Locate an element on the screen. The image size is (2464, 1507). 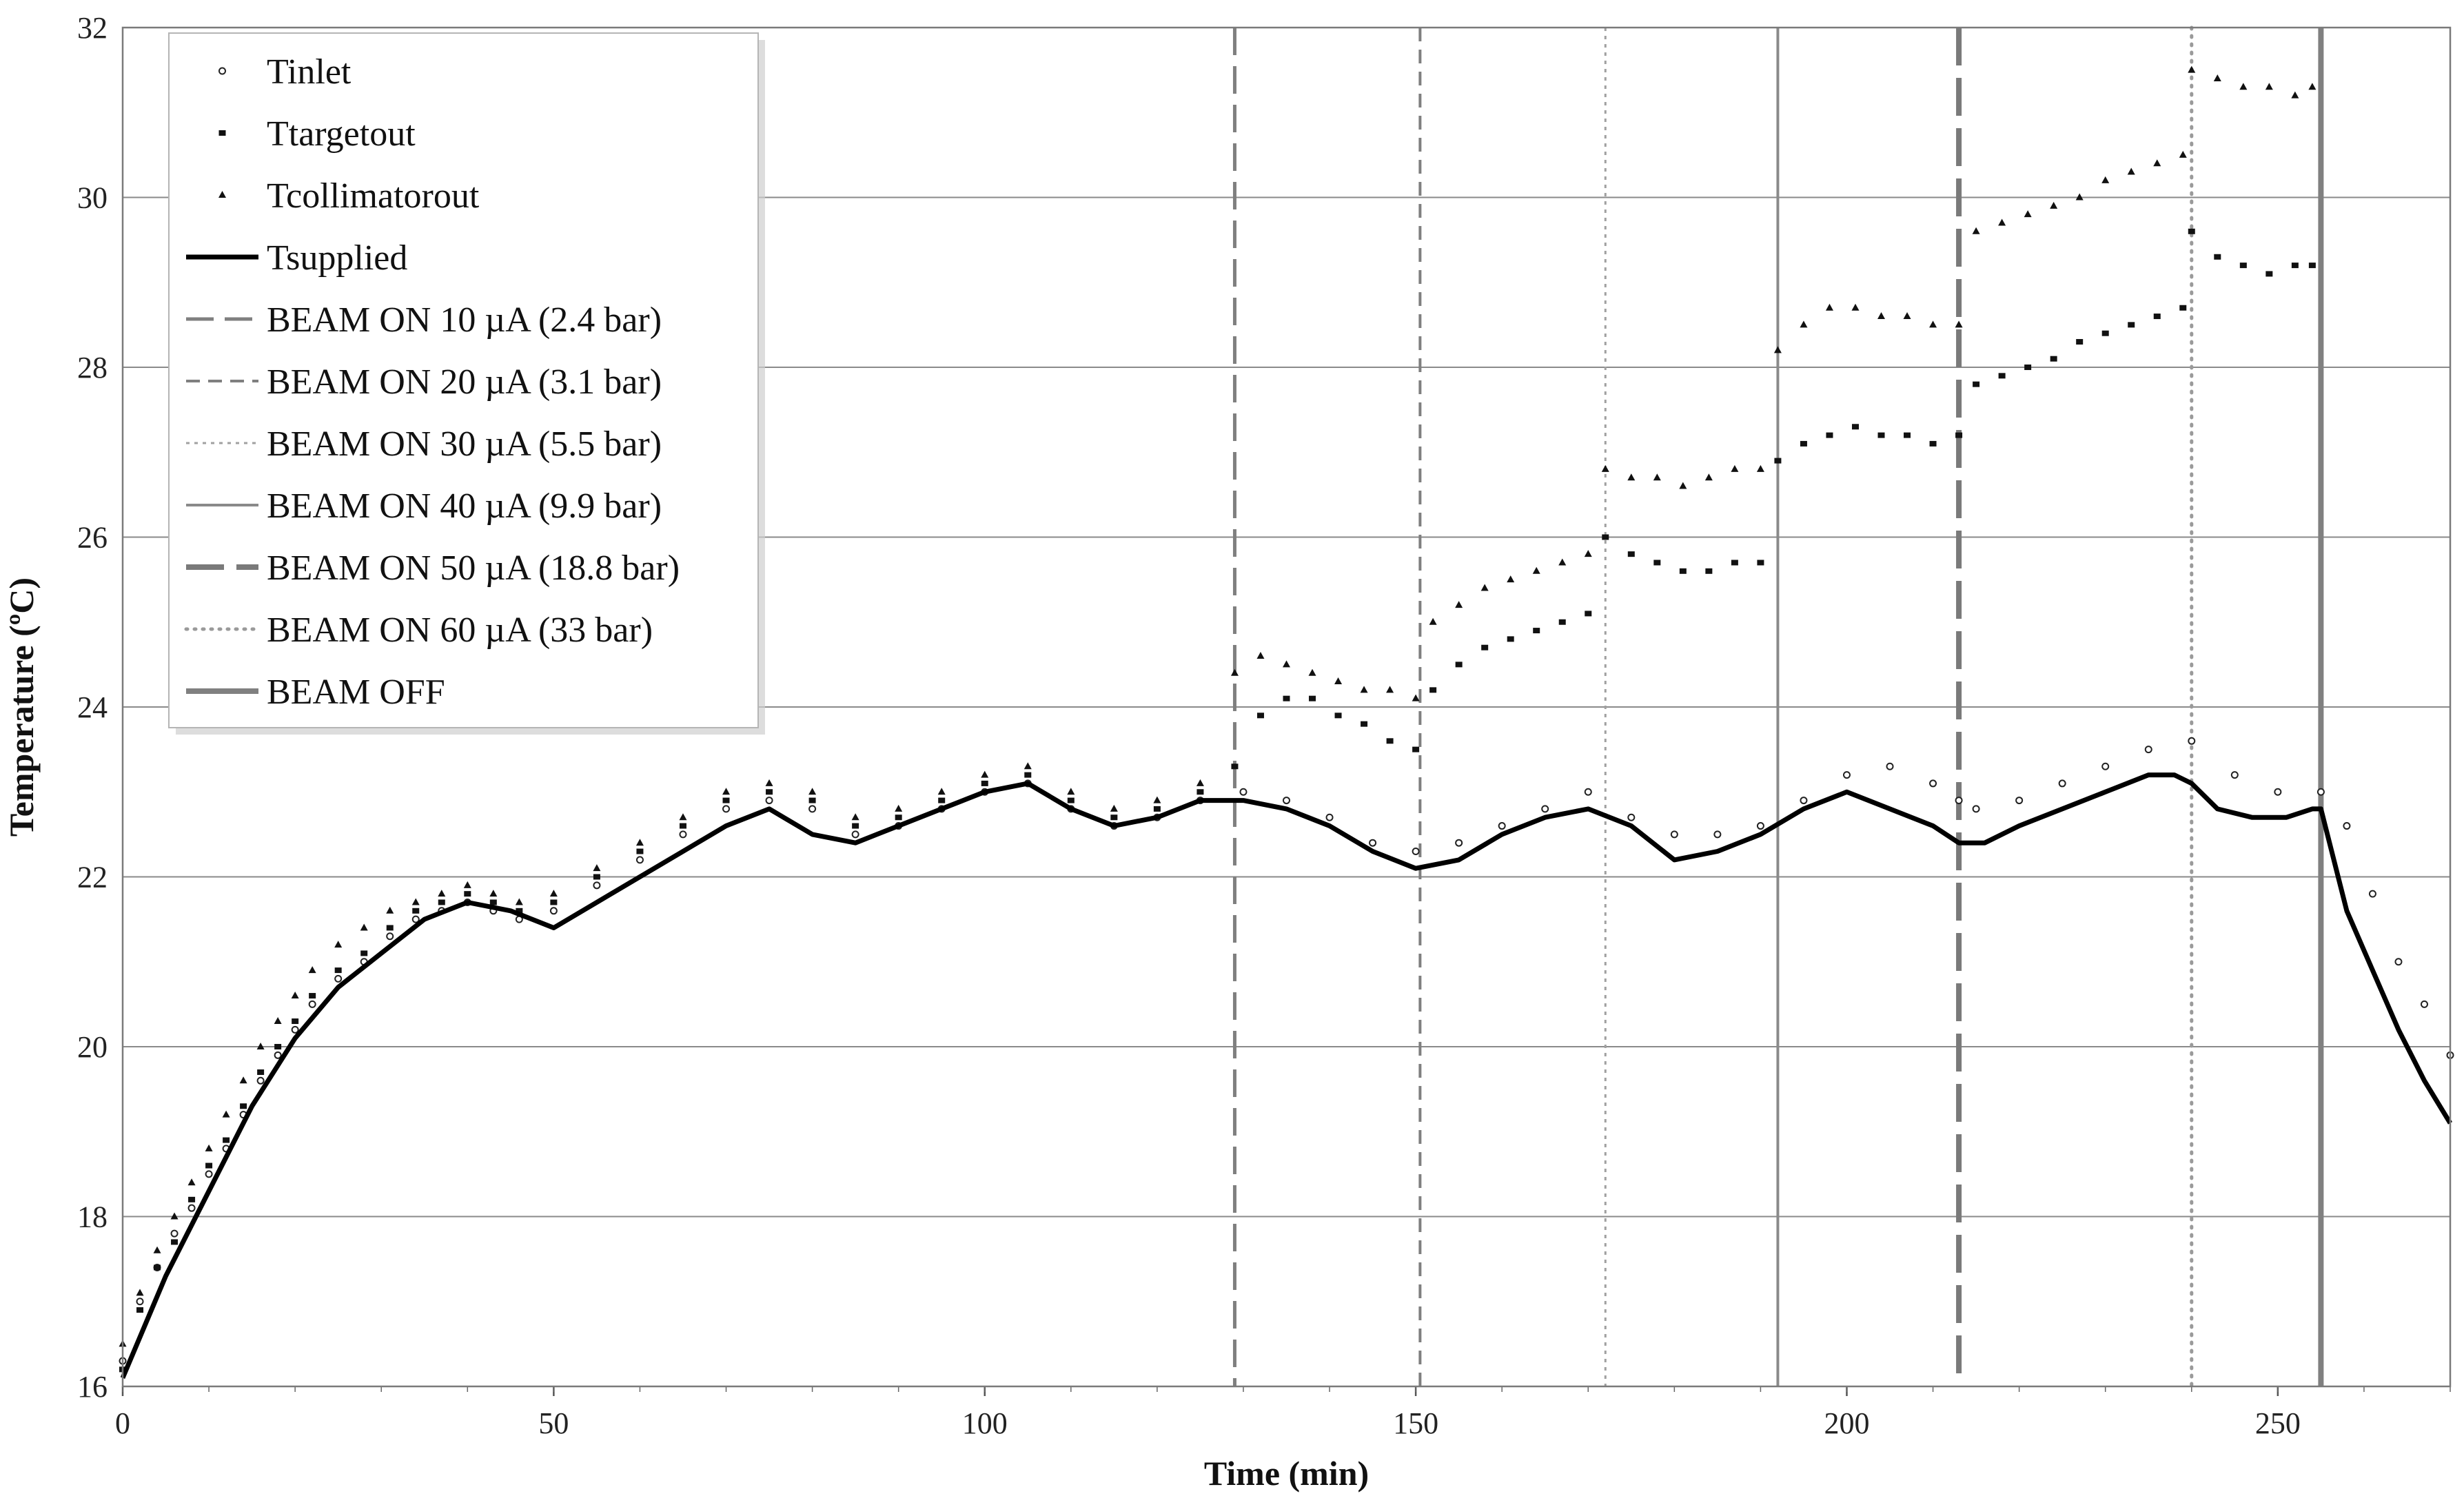
y-tick-label: 30 is located at coordinates (92, 198).